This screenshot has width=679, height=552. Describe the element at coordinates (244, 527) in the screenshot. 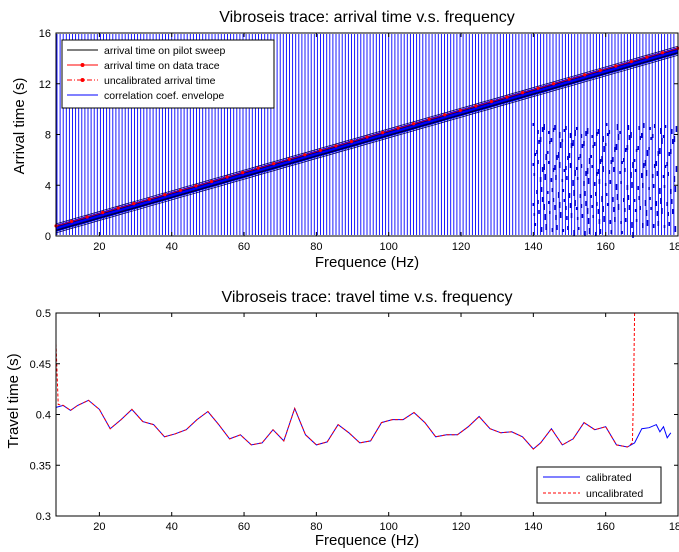

I see `x-tick-label: 60` at that location.